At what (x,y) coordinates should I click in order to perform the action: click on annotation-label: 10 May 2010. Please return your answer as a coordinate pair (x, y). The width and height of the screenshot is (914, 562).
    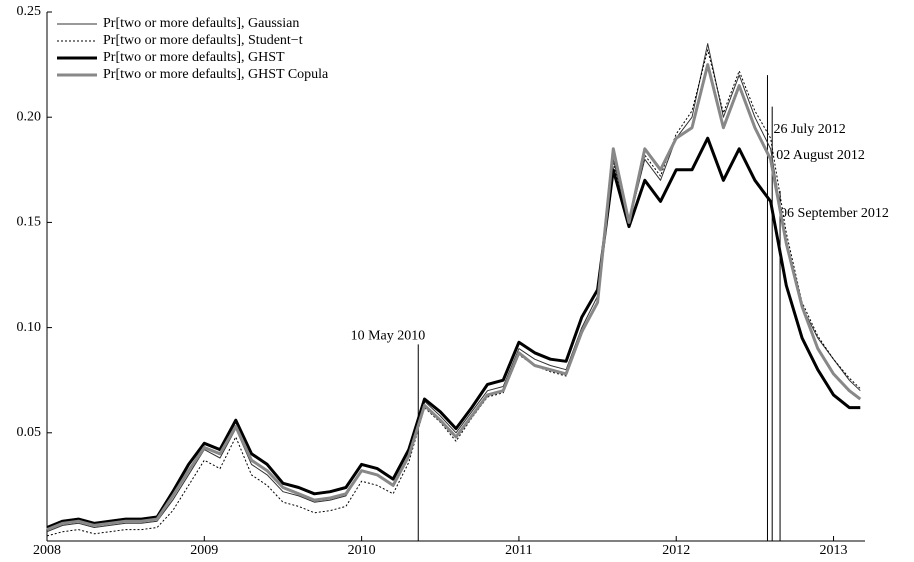
    Looking at the image, I should click on (388, 336).